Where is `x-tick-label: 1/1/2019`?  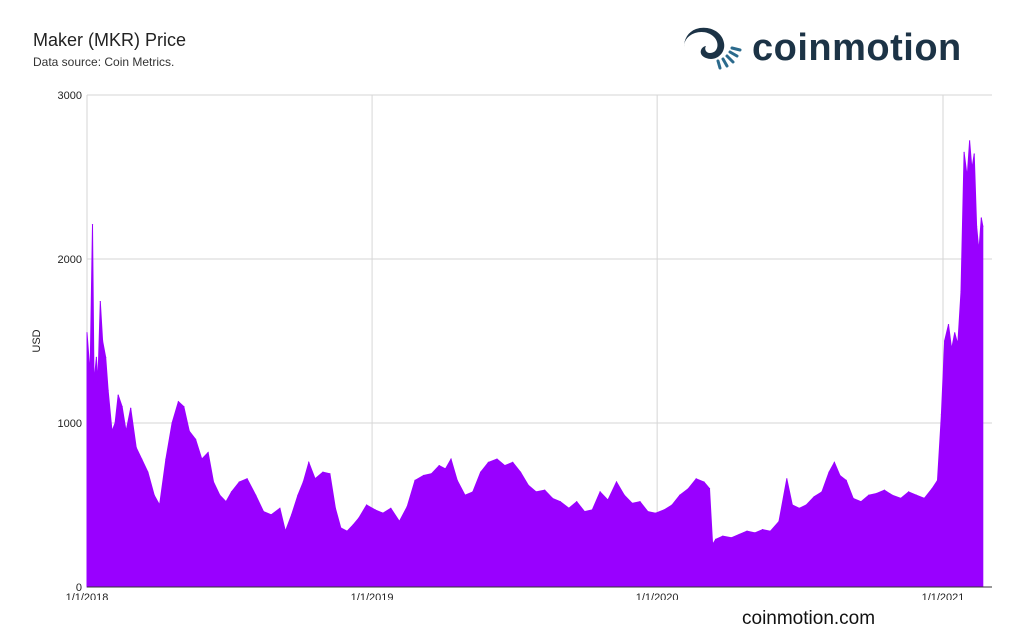 x-tick-label: 1/1/2019 is located at coordinates (372, 596).